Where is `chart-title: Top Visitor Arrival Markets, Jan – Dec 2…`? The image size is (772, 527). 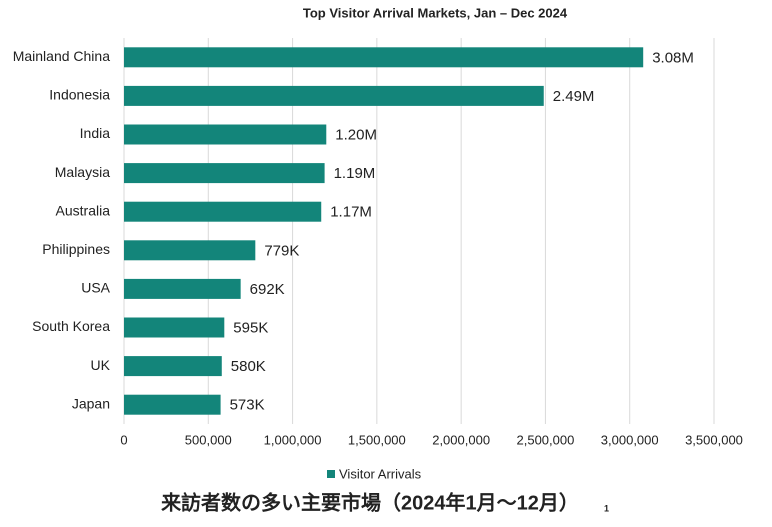
chart-title: Top Visitor Arrival Markets, Jan – Dec 2… is located at coordinates (435, 12).